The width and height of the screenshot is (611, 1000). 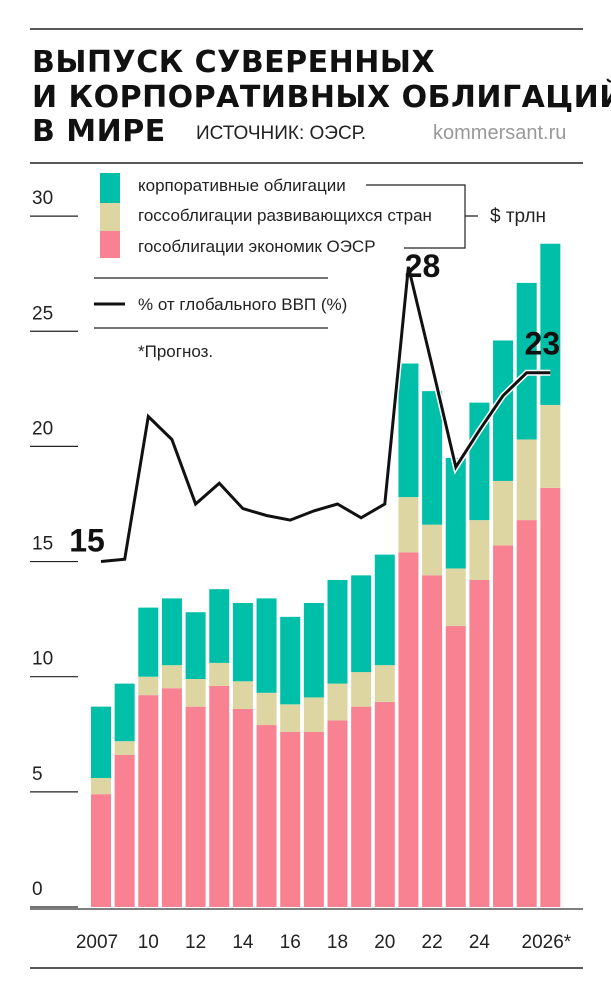 I want to click on legend-label-line: % от глобального ВВП (%), so click(x=242, y=304).